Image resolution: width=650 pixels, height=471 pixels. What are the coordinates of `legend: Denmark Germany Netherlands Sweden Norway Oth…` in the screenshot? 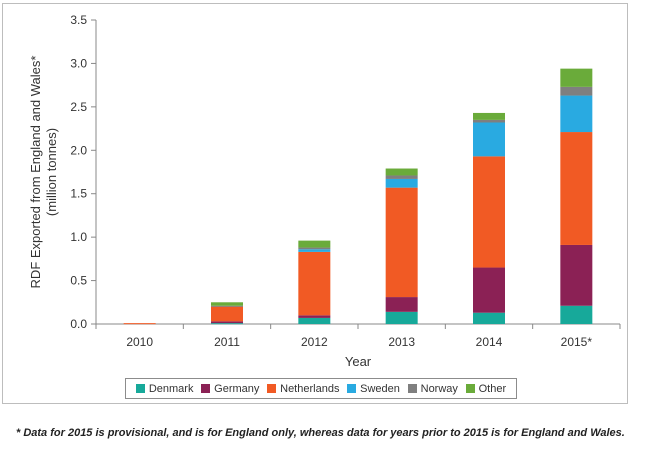 It's located at (321, 388).